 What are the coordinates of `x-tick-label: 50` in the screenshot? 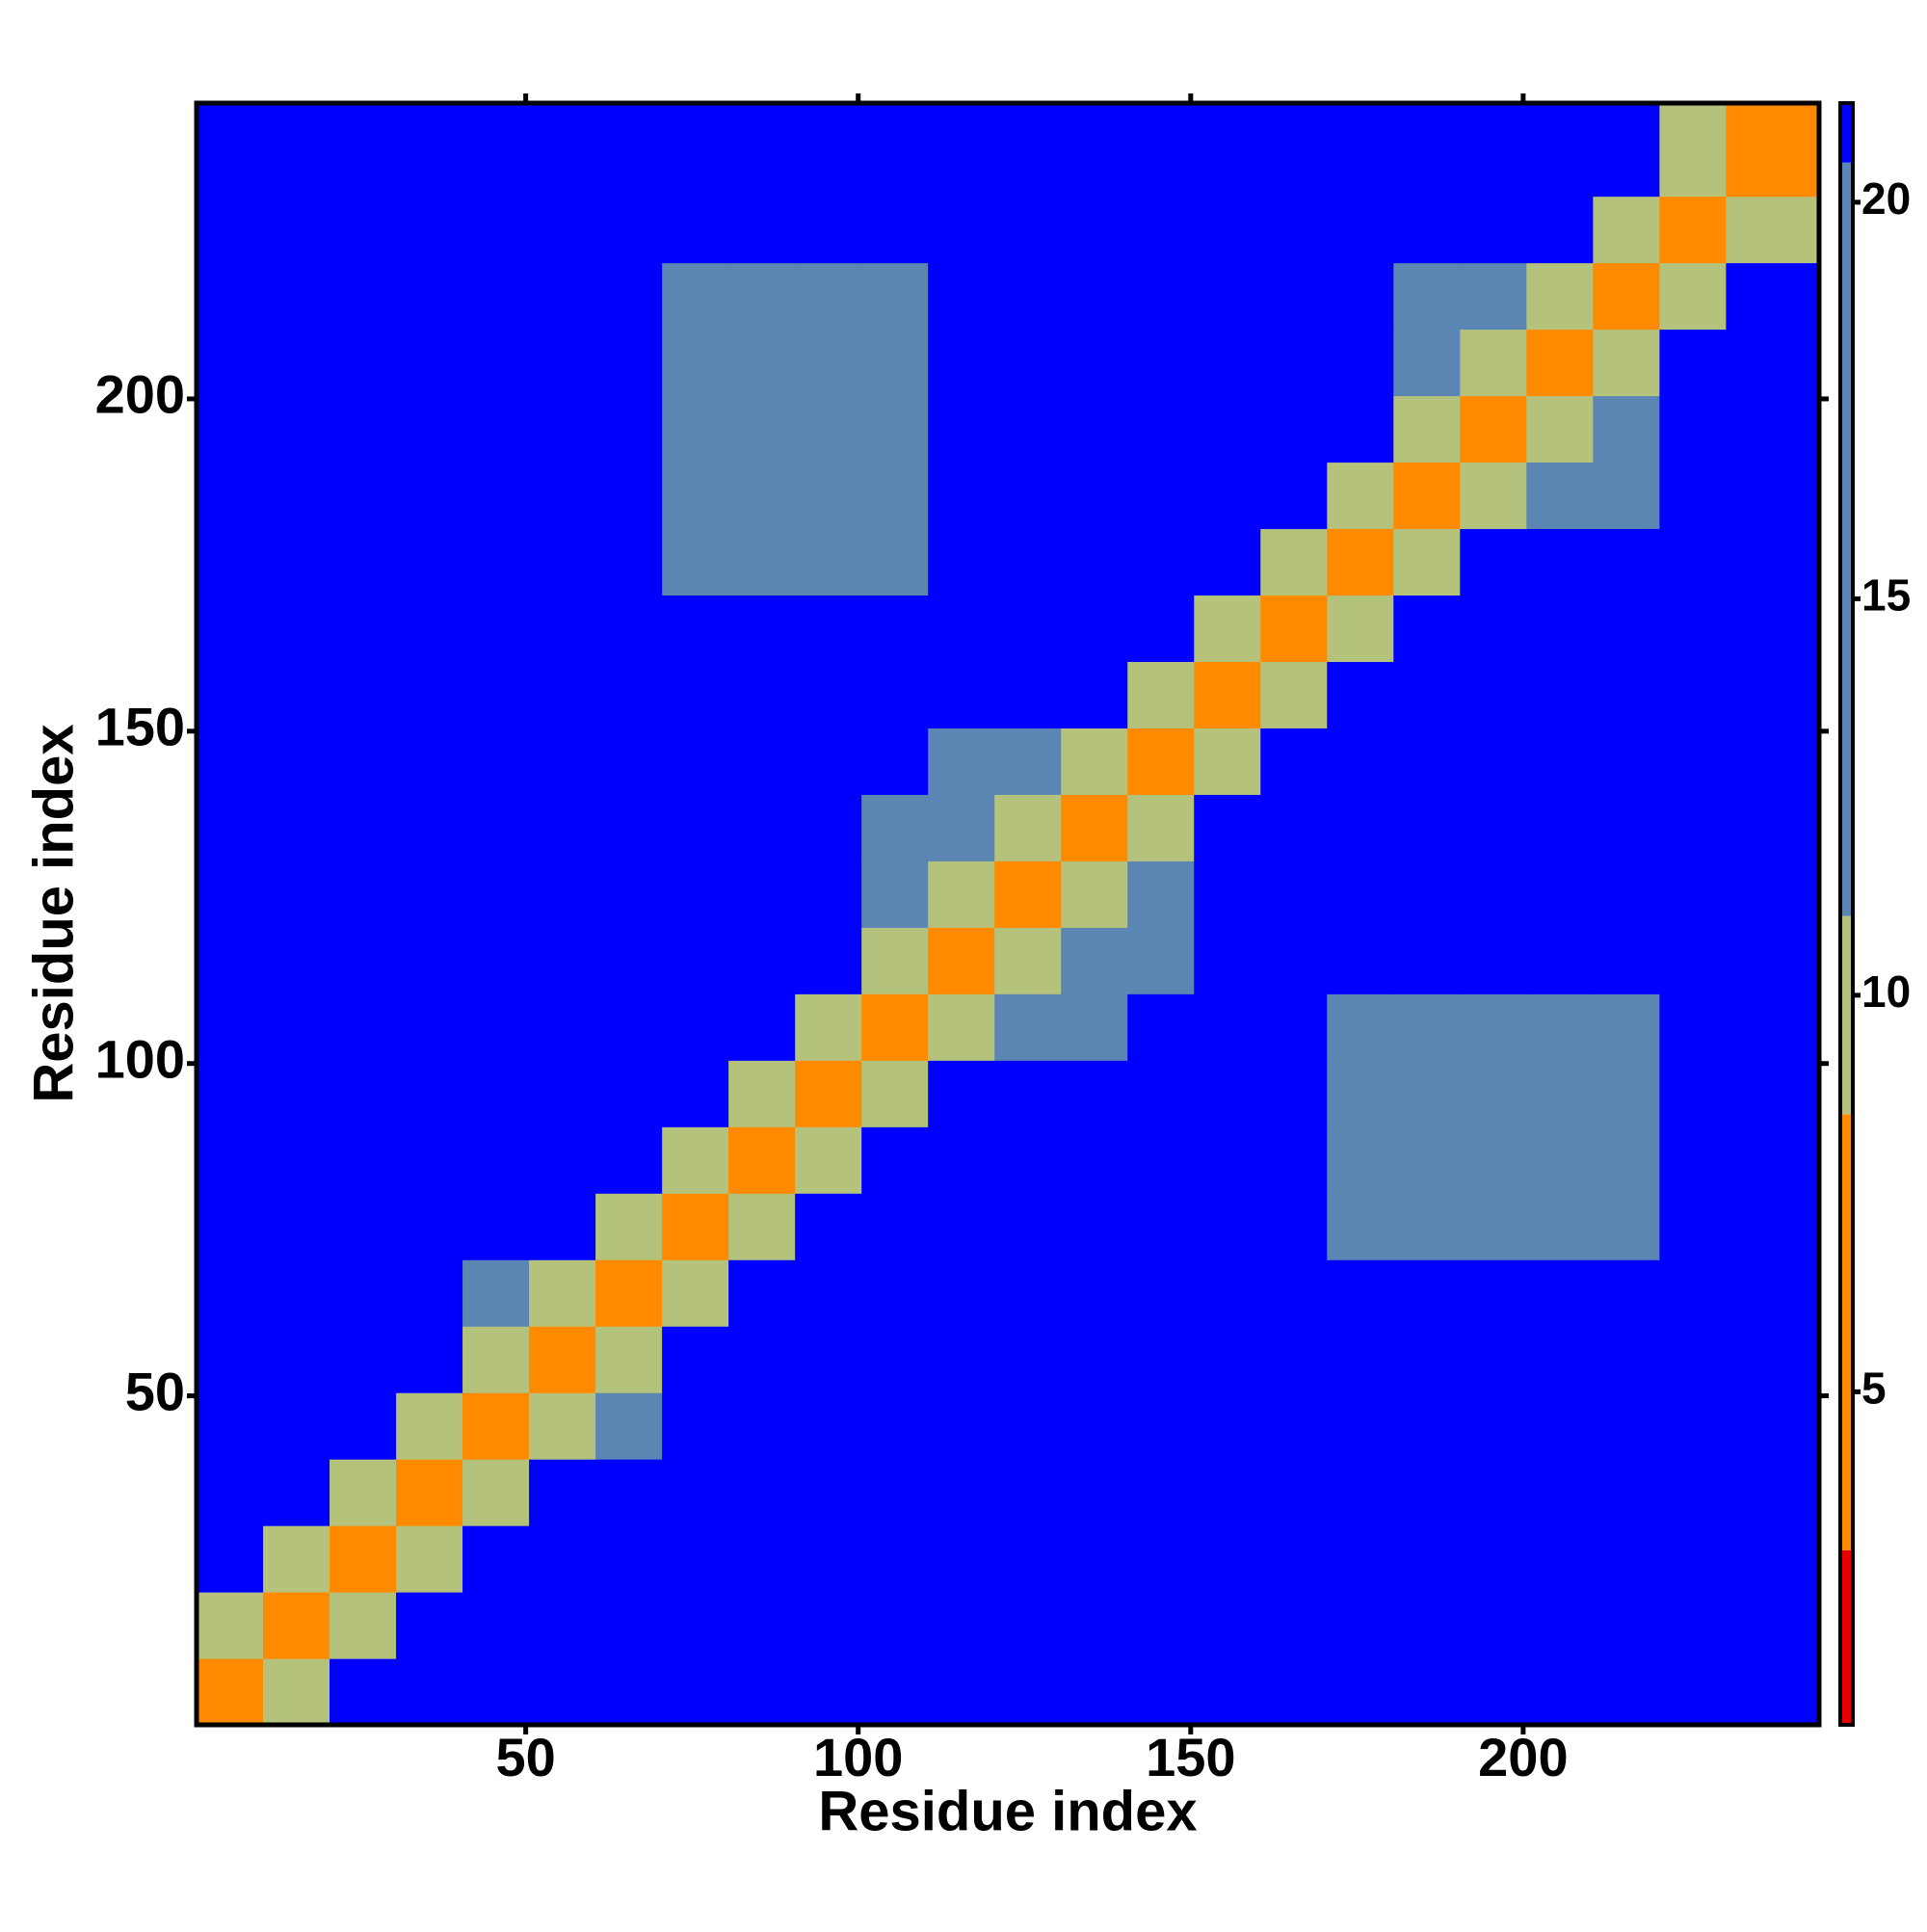 It's located at (525, 1757).